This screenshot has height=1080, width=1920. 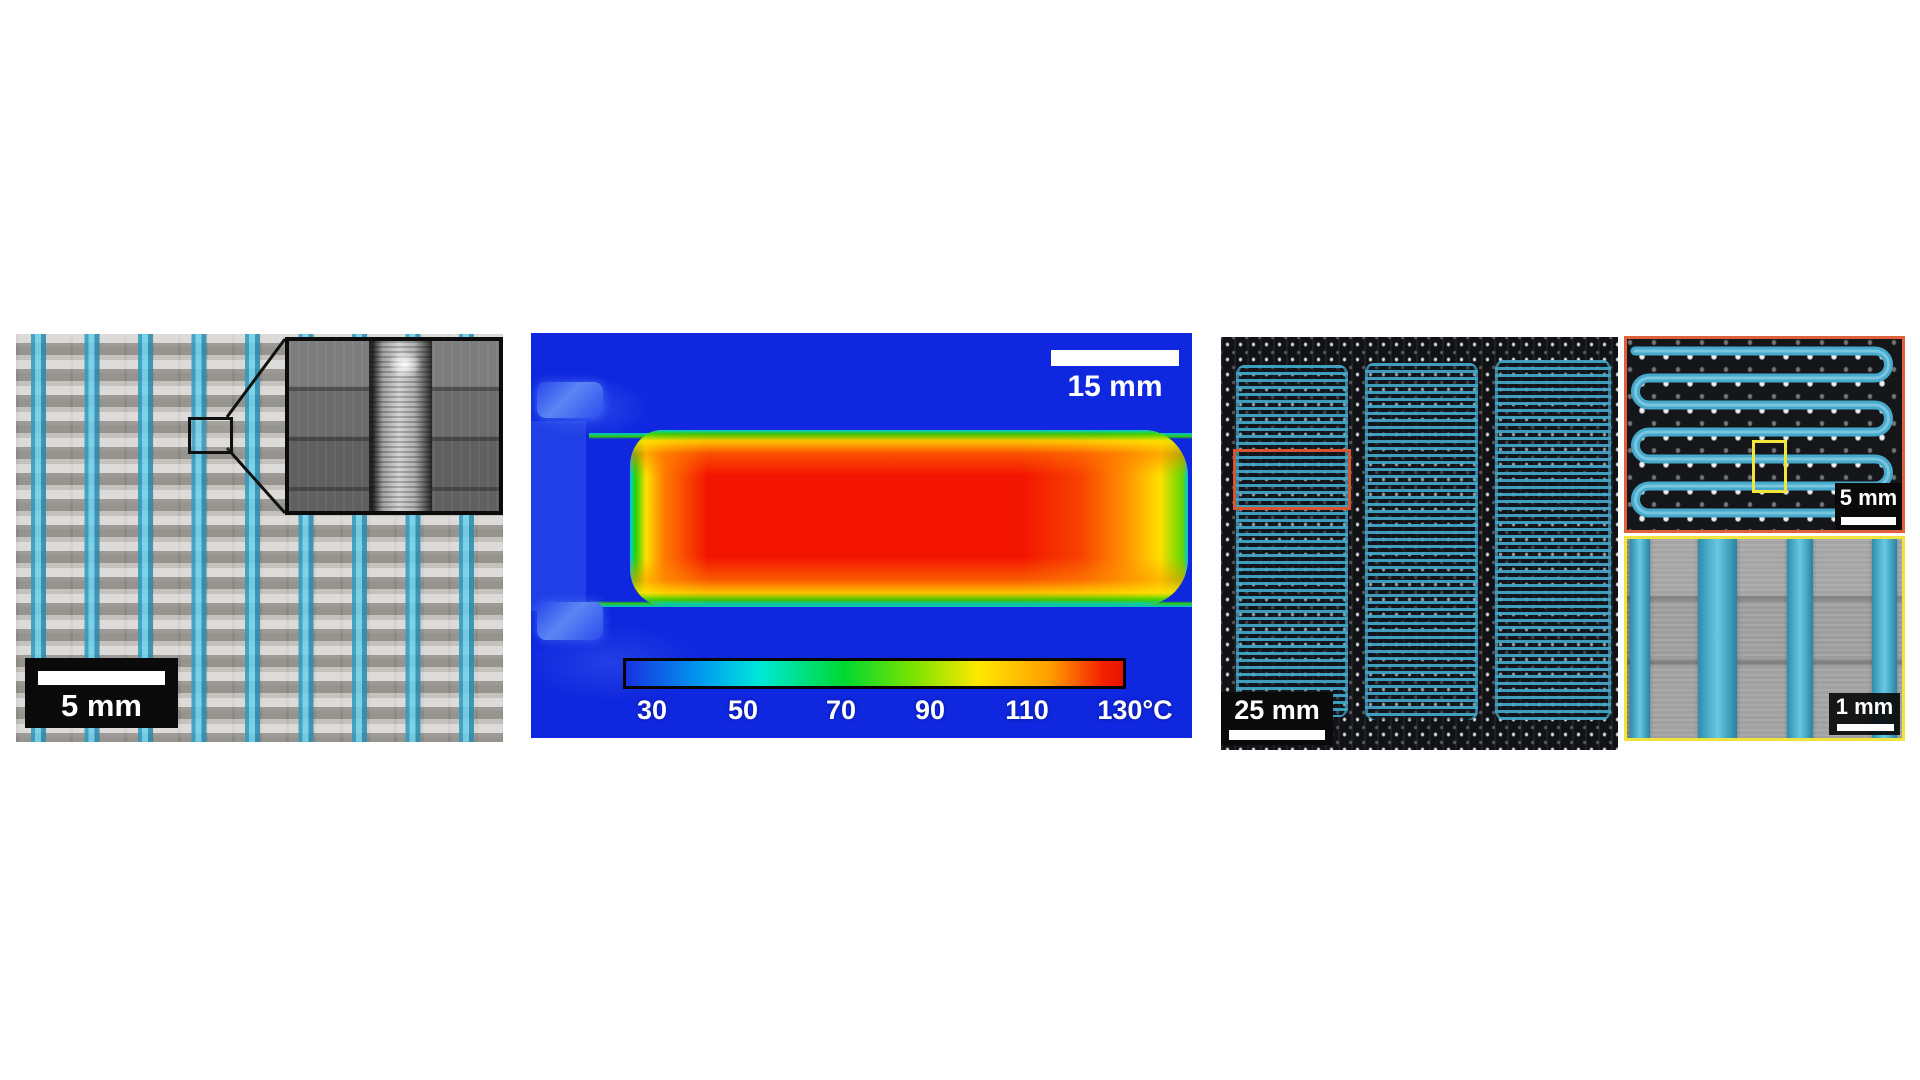 What do you see at coordinates (101, 678) in the screenshot?
I see `scale-bar-fabric-line` at bounding box center [101, 678].